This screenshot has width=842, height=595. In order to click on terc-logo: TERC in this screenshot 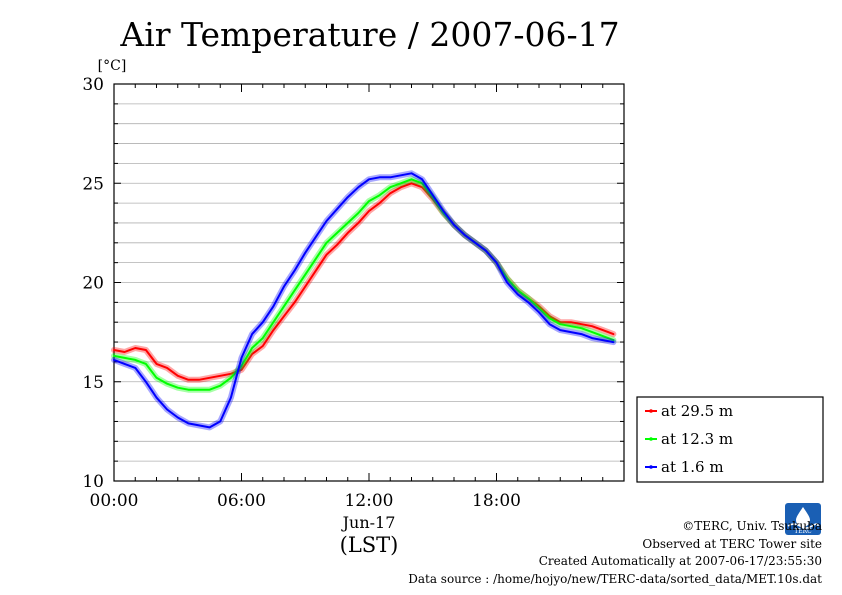, I will do `click(803, 519)`.